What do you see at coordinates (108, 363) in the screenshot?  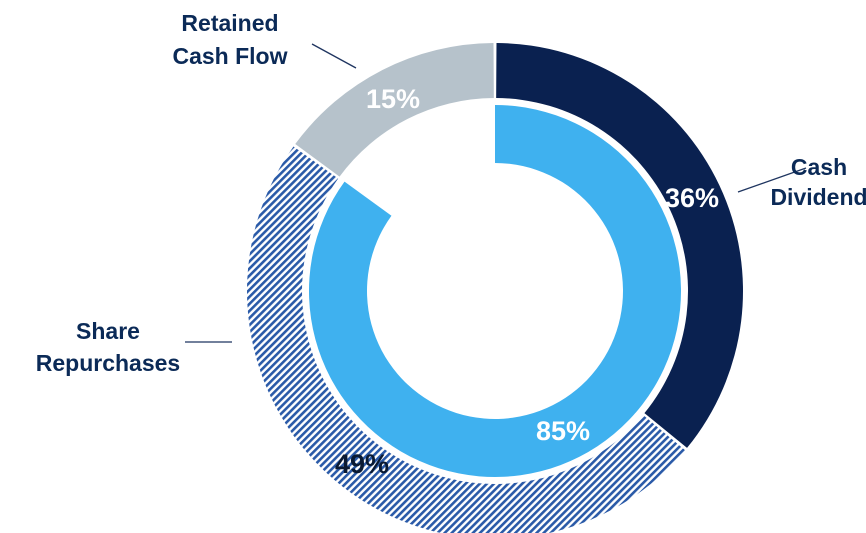 I see `category-label-share-repurchases-line2: Repurchases` at bounding box center [108, 363].